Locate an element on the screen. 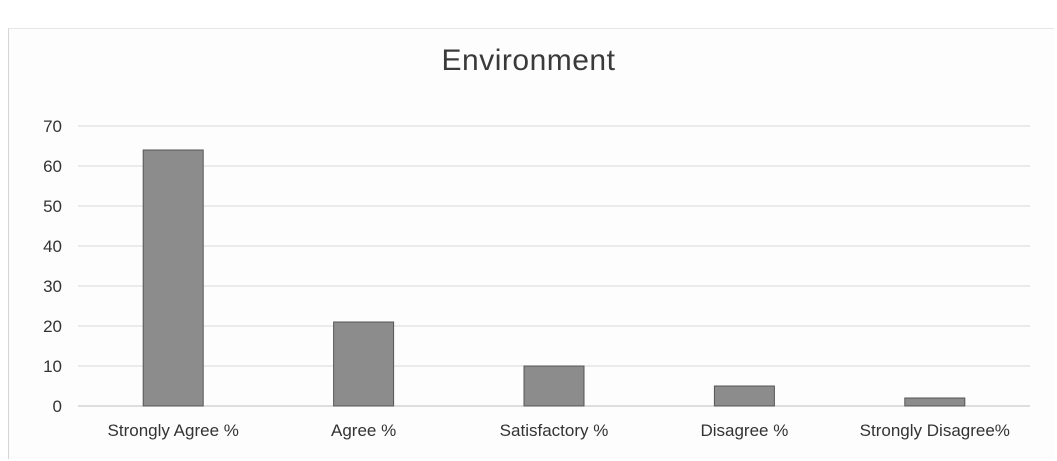 The width and height of the screenshot is (1057, 461). y-tick-label: 50 is located at coordinates (52, 206).